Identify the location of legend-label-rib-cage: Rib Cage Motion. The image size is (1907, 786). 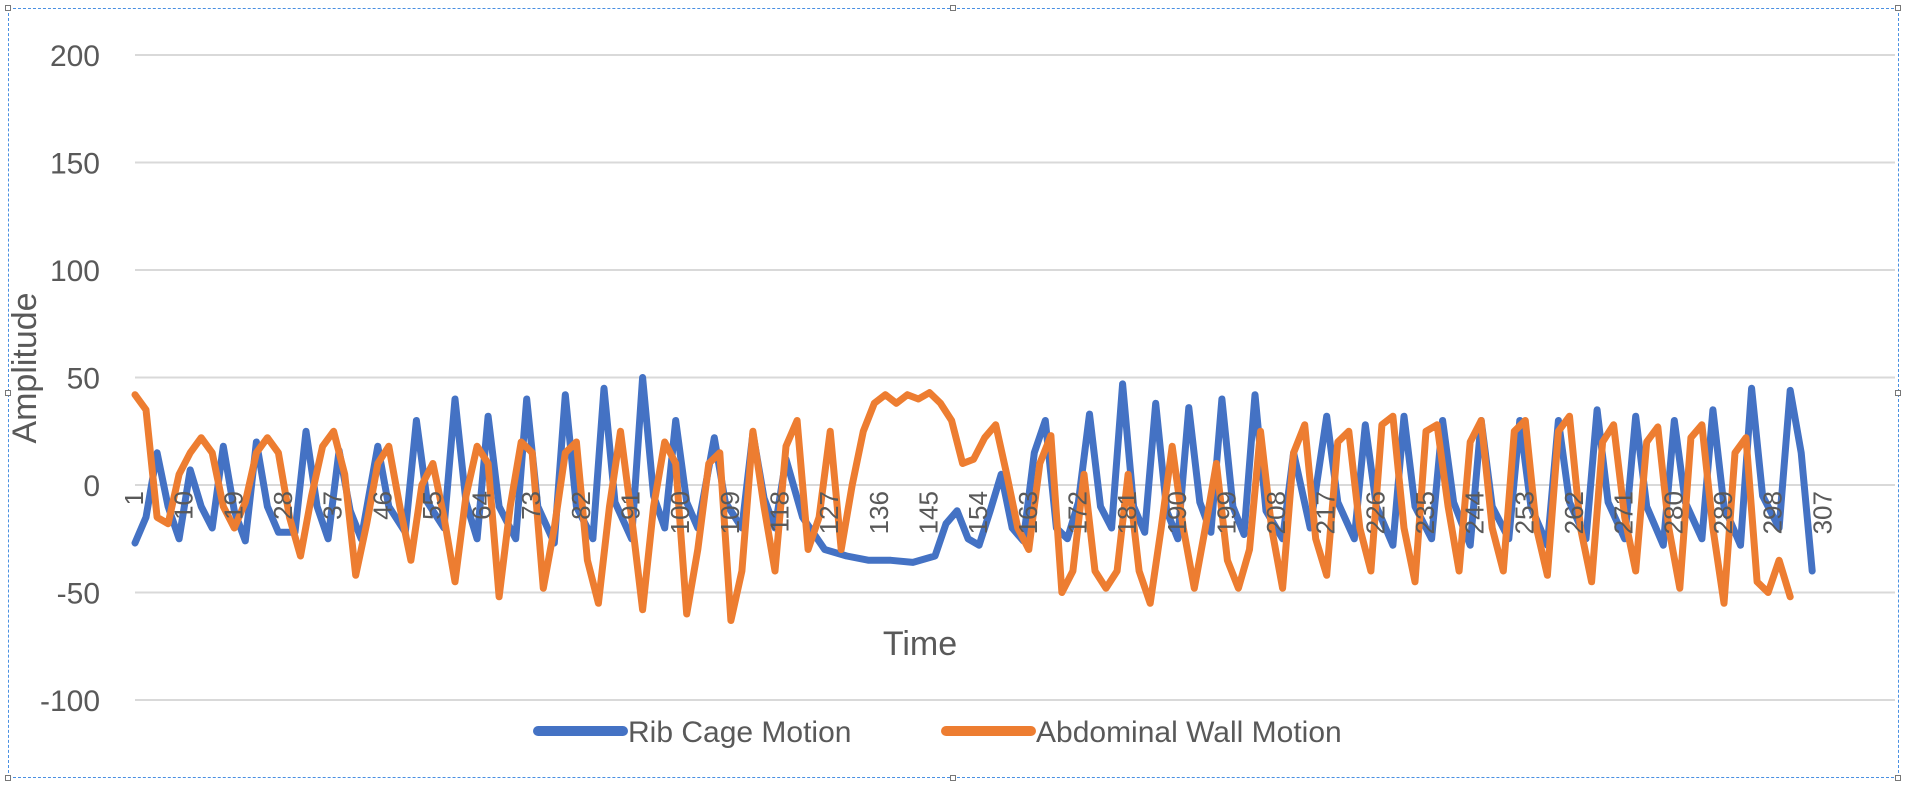
(739, 732).